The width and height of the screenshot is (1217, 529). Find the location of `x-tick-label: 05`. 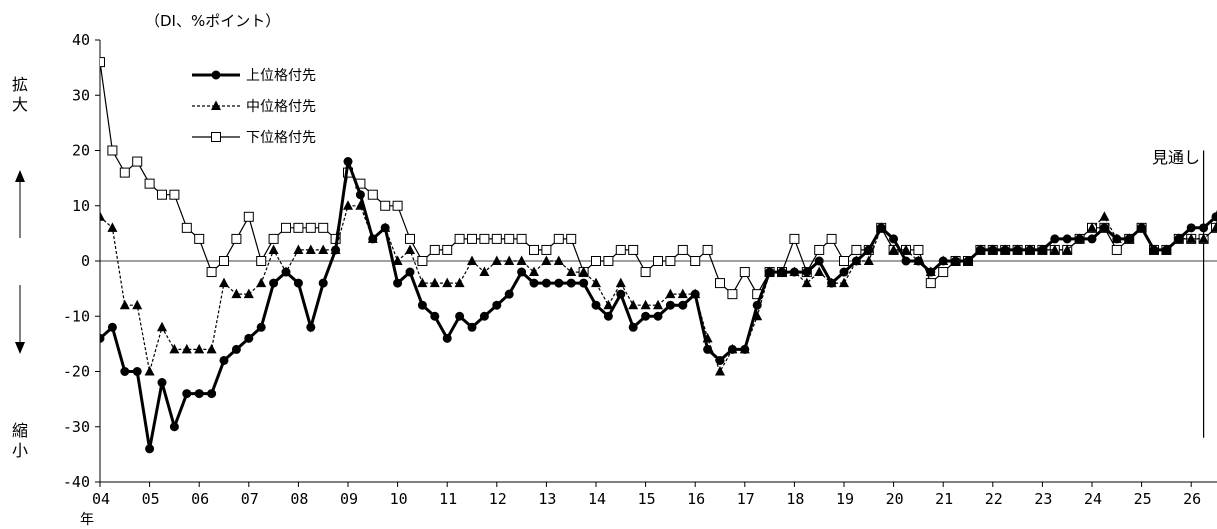

x-tick-label: 05 is located at coordinates (151, 499).